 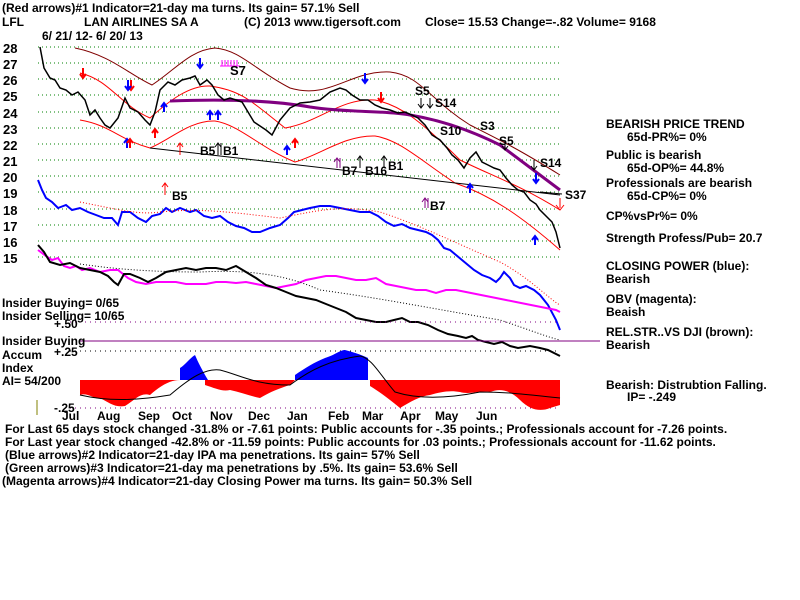 What do you see at coordinates (551, 163) in the screenshot?
I see `signal-s14b: S14` at bounding box center [551, 163].